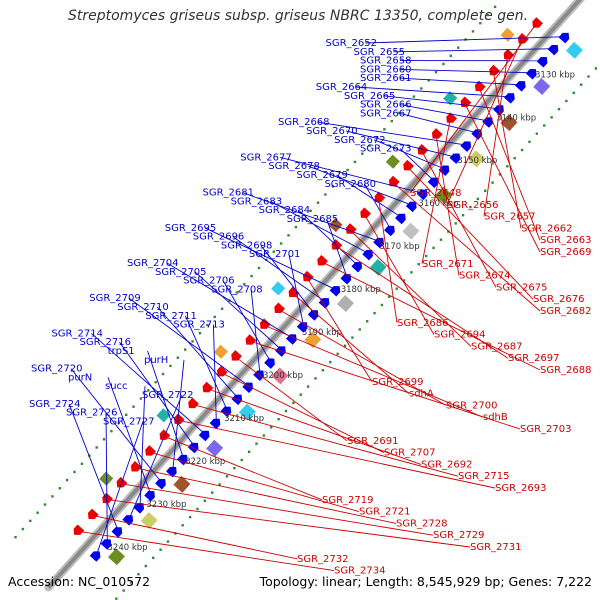 This screenshot has width=600, height=600. What do you see at coordinates (244, 419) in the screenshot?
I see `scale-label: 3210 kbp` at bounding box center [244, 419].